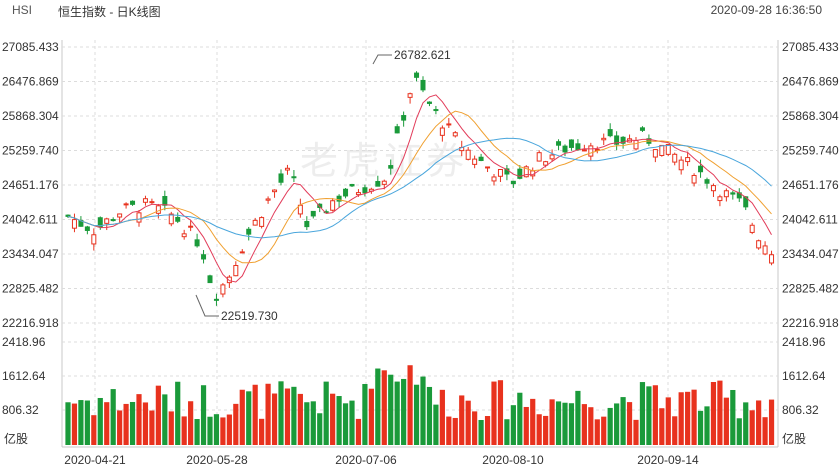  Describe the element at coordinates (804, 342) in the screenshot. I see `volume-tick-label-right: 2418.96` at that location.